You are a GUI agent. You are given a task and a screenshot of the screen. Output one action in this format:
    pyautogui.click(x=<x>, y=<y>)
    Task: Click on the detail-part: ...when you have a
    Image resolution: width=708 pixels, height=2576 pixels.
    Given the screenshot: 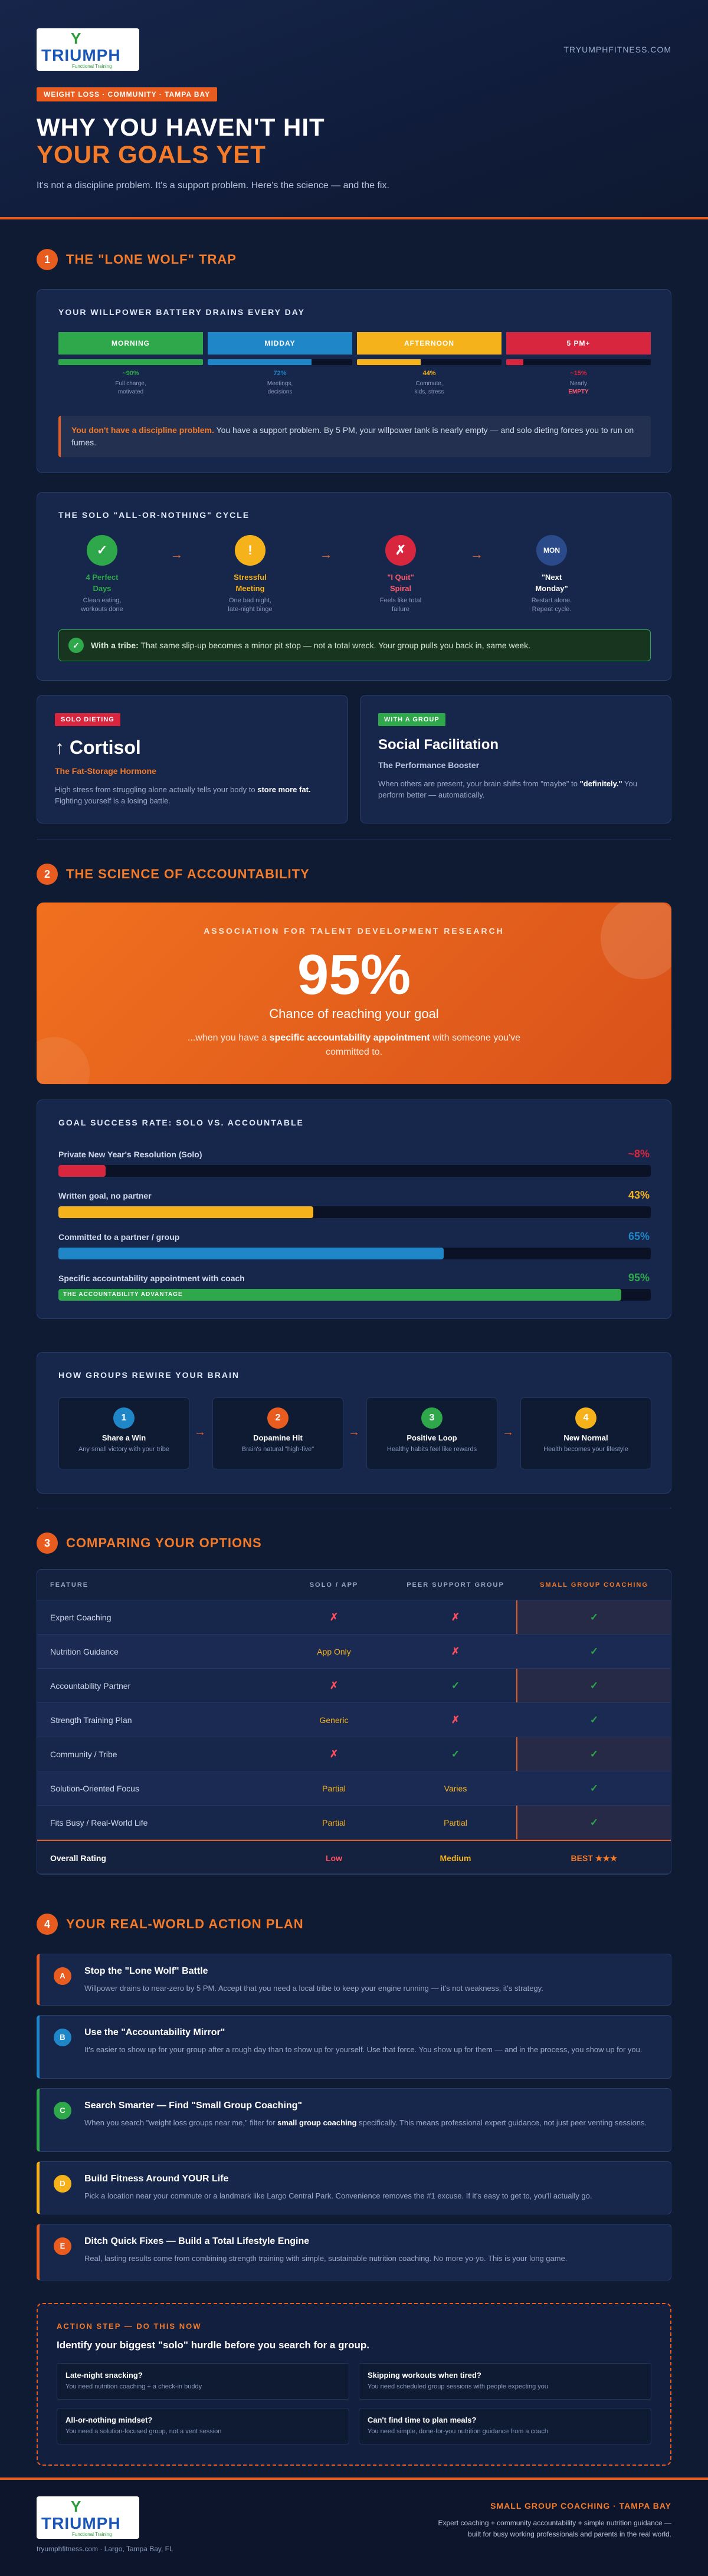 What is the action you would take?
    pyautogui.click(x=228, y=1038)
    